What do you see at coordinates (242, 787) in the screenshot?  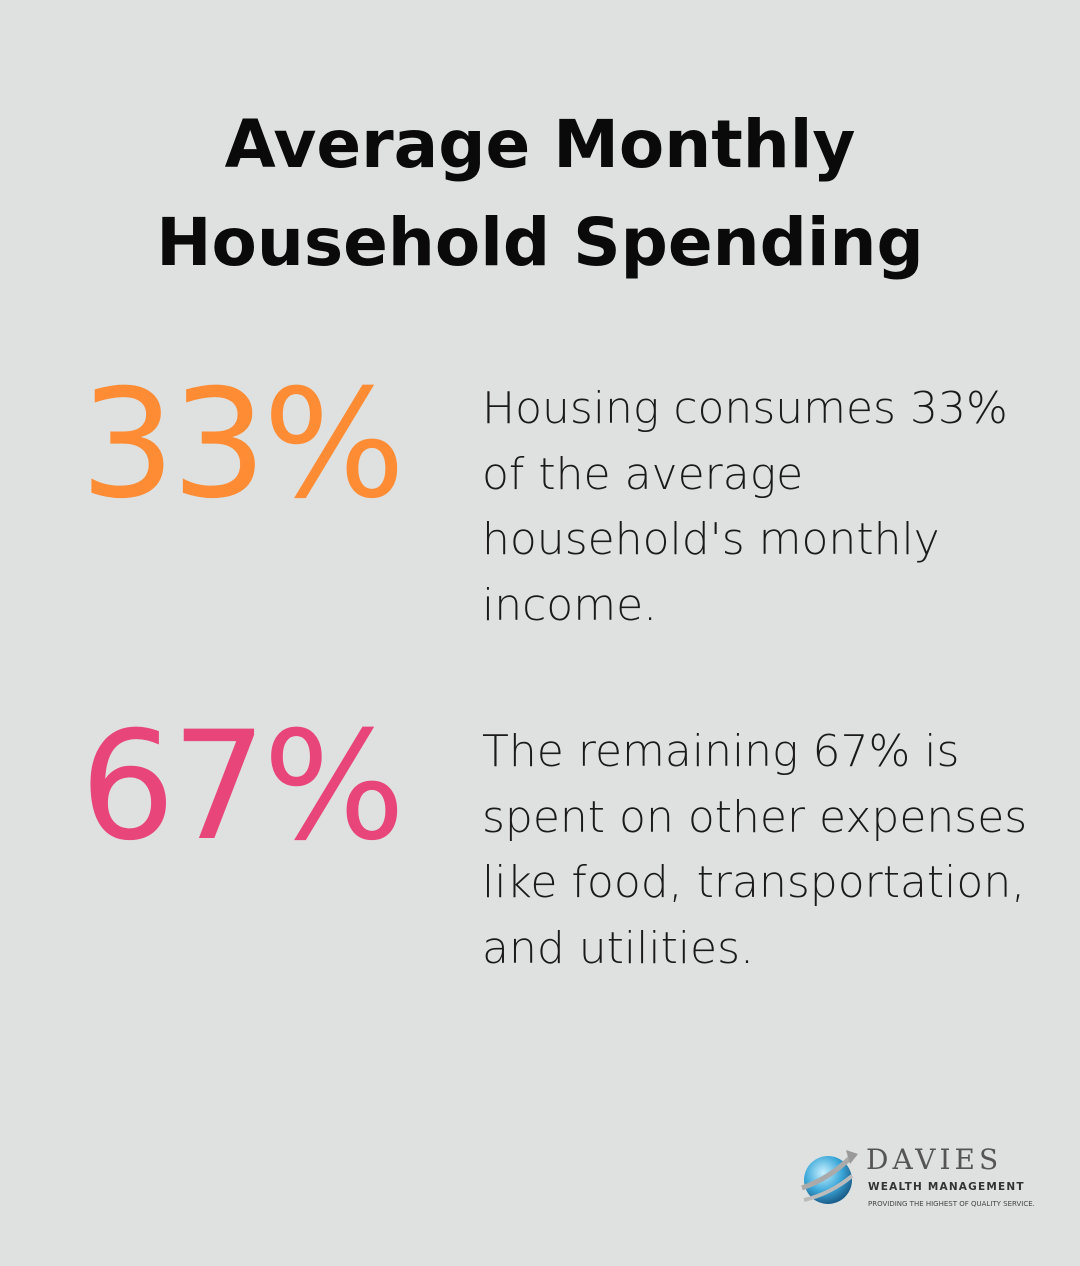 I see `stat-value-other: 67%` at bounding box center [242, 787].